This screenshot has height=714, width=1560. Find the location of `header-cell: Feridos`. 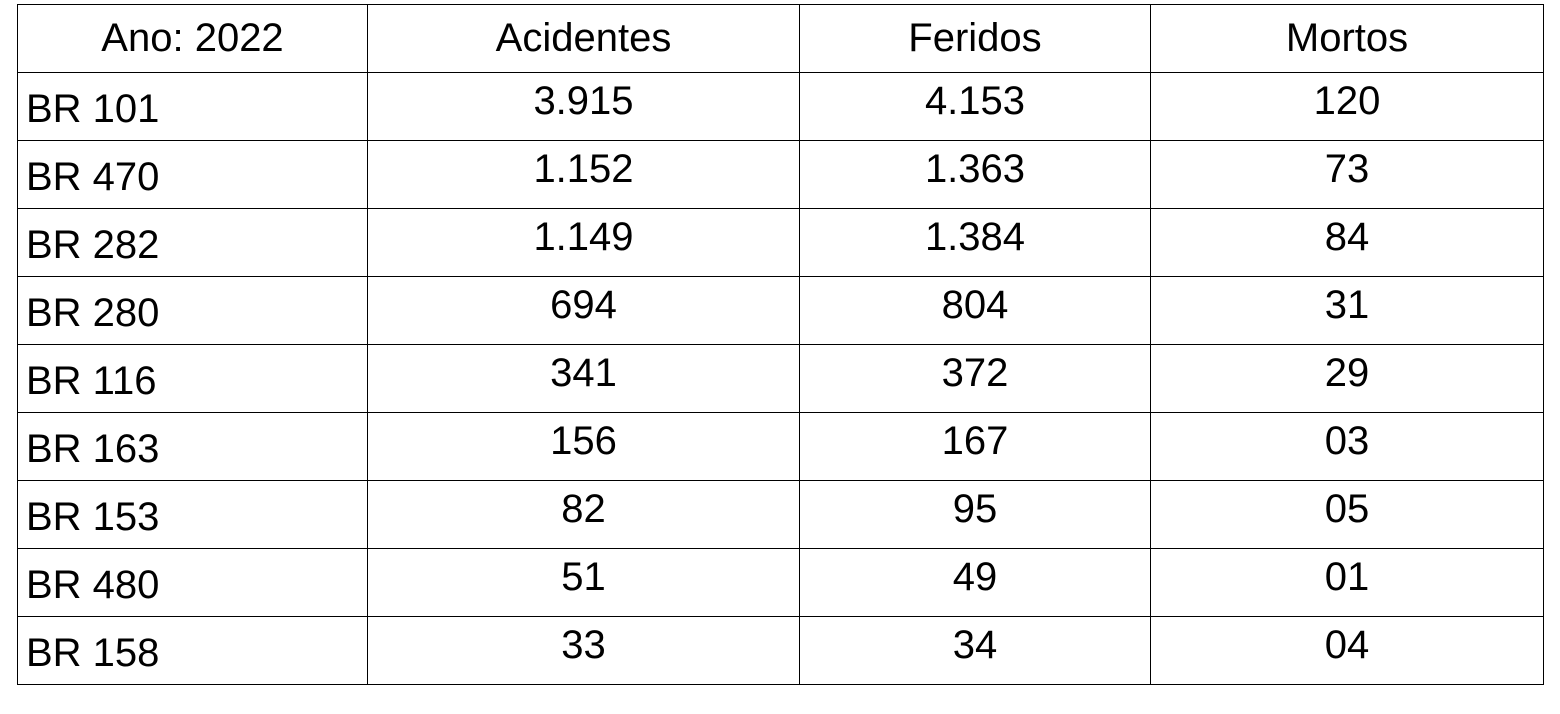

header-cell: Feridos is located at coordinates (975, 38).